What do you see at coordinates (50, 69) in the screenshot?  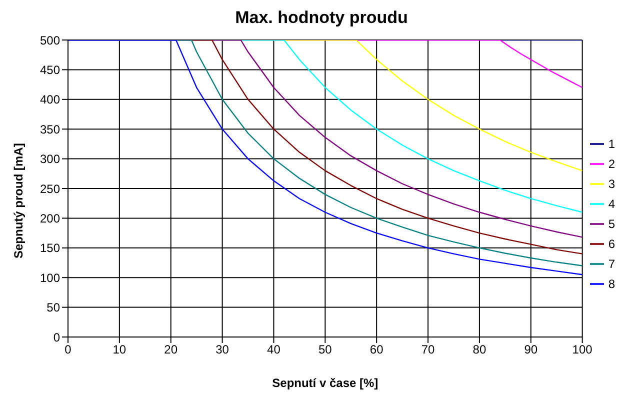 I see `y-tick-label: 450` at bounding box center [50, 69].